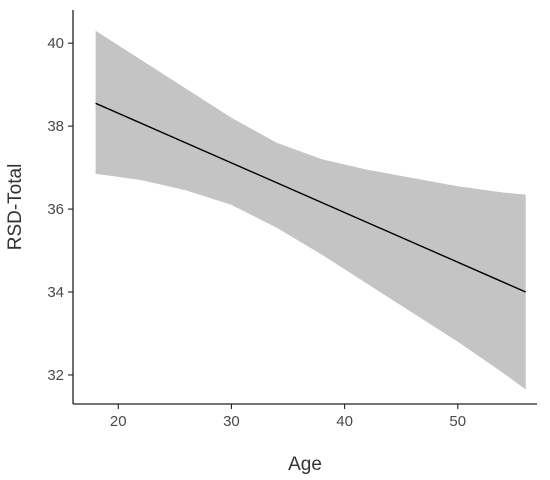 The image size is (550, 480). Describe the element at coordinates (55, 209) in the screenshot. I see `y-tick-label: 36` at that location.